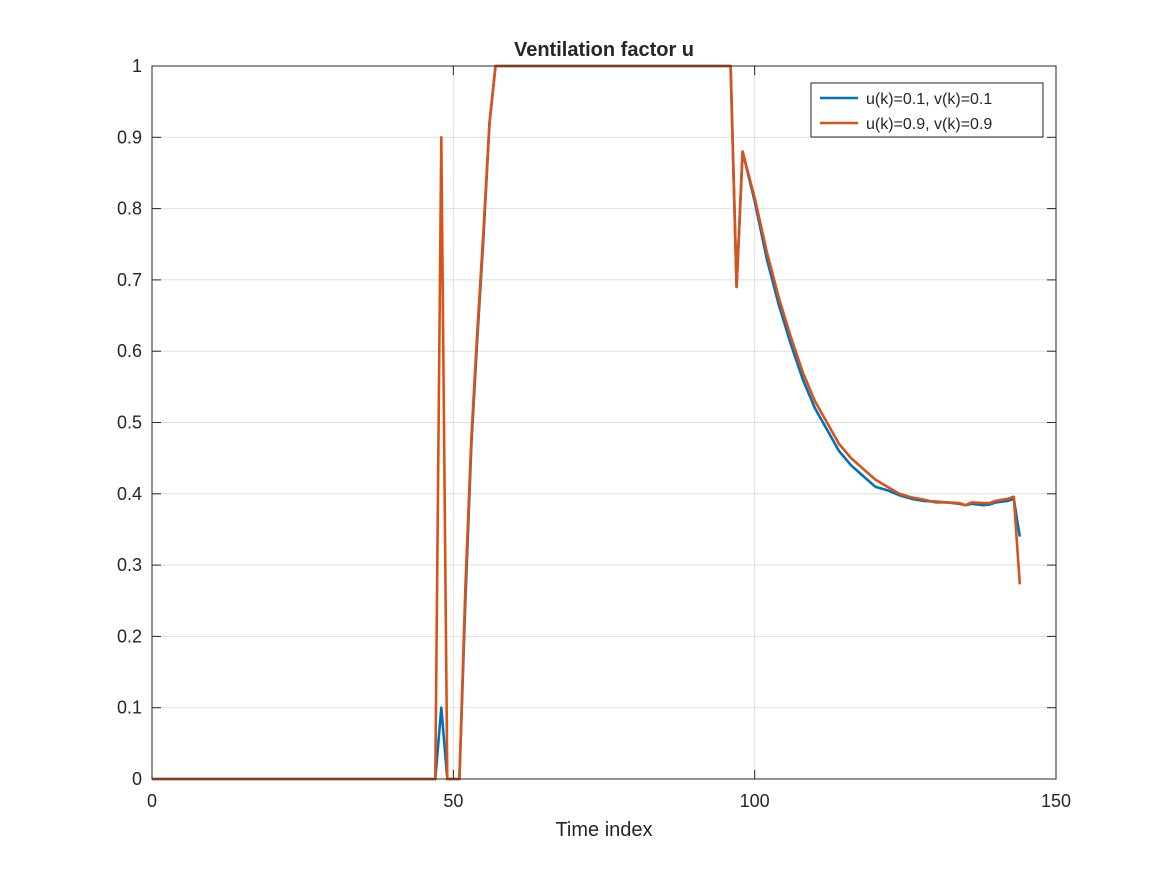 Image resolution: width=1167 pixels, height=875 pixels. Describe the element at coordinates (137, 779) in the screenshot. I see `y-tick-label: 0` at that location.